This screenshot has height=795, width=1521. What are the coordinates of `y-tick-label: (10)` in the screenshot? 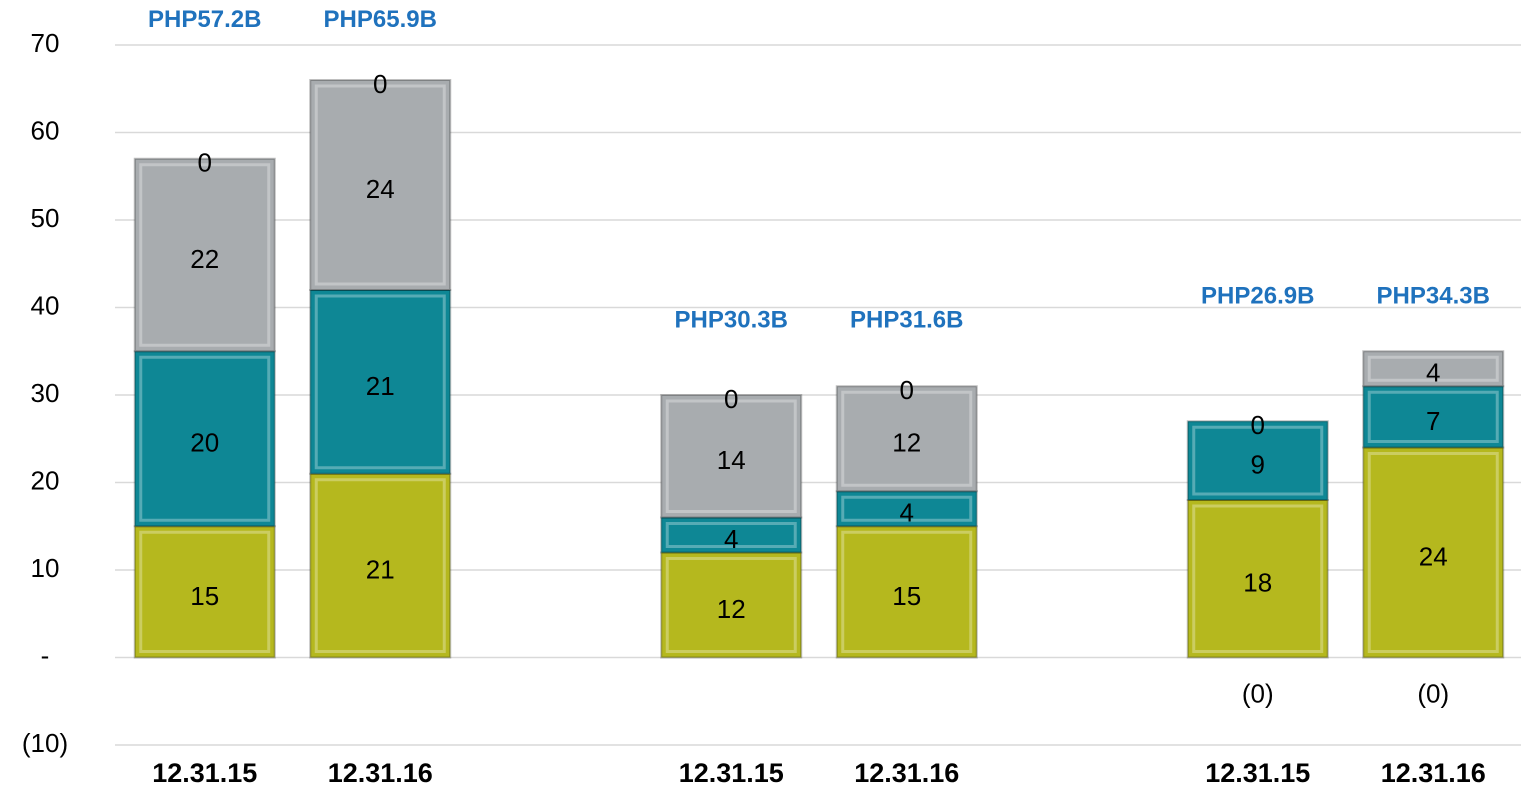 It's located at (45, 743).